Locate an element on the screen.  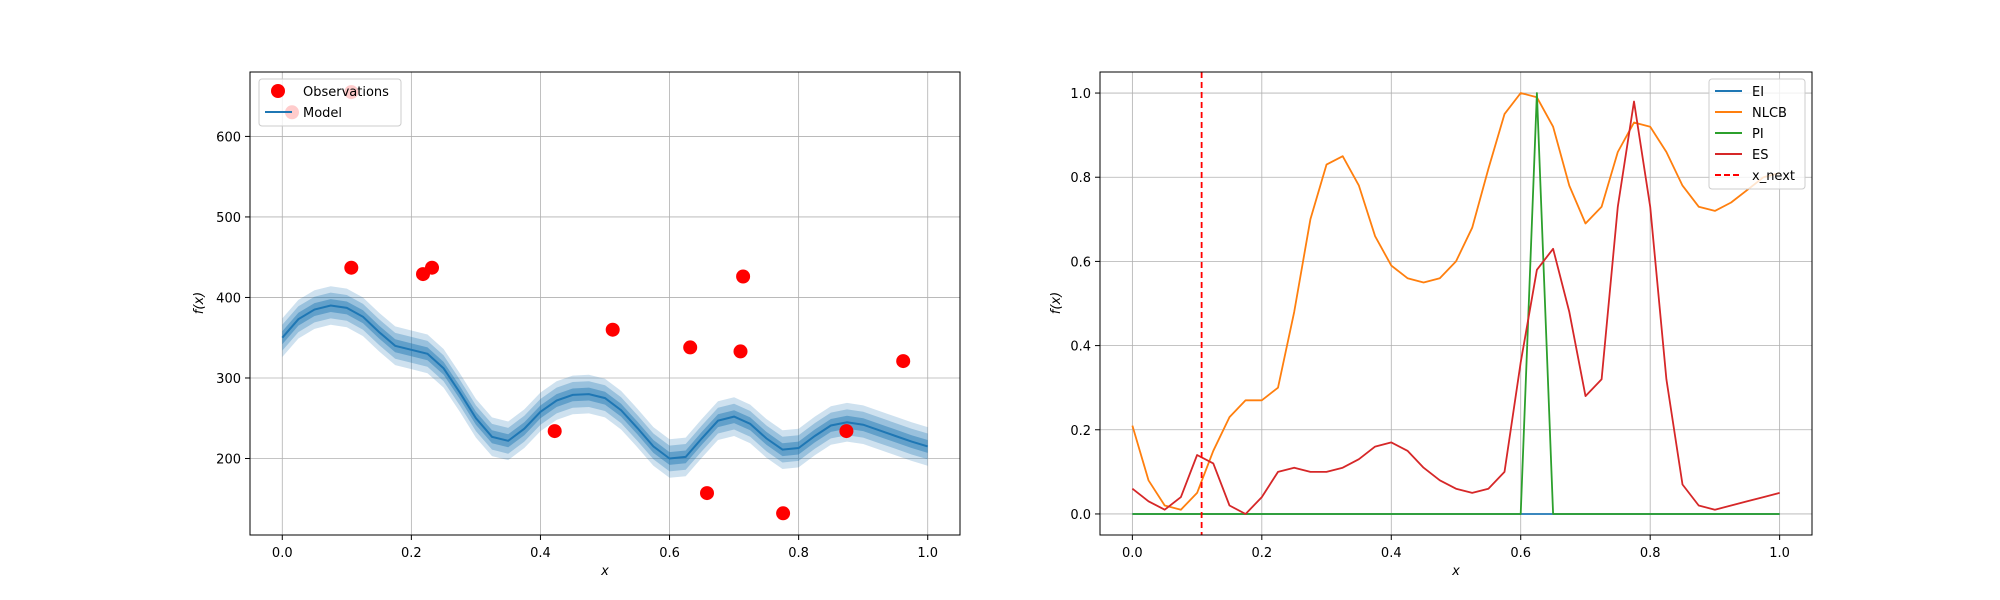
right-y-axis-label: f(x) is located at coordinates (1056, 303).